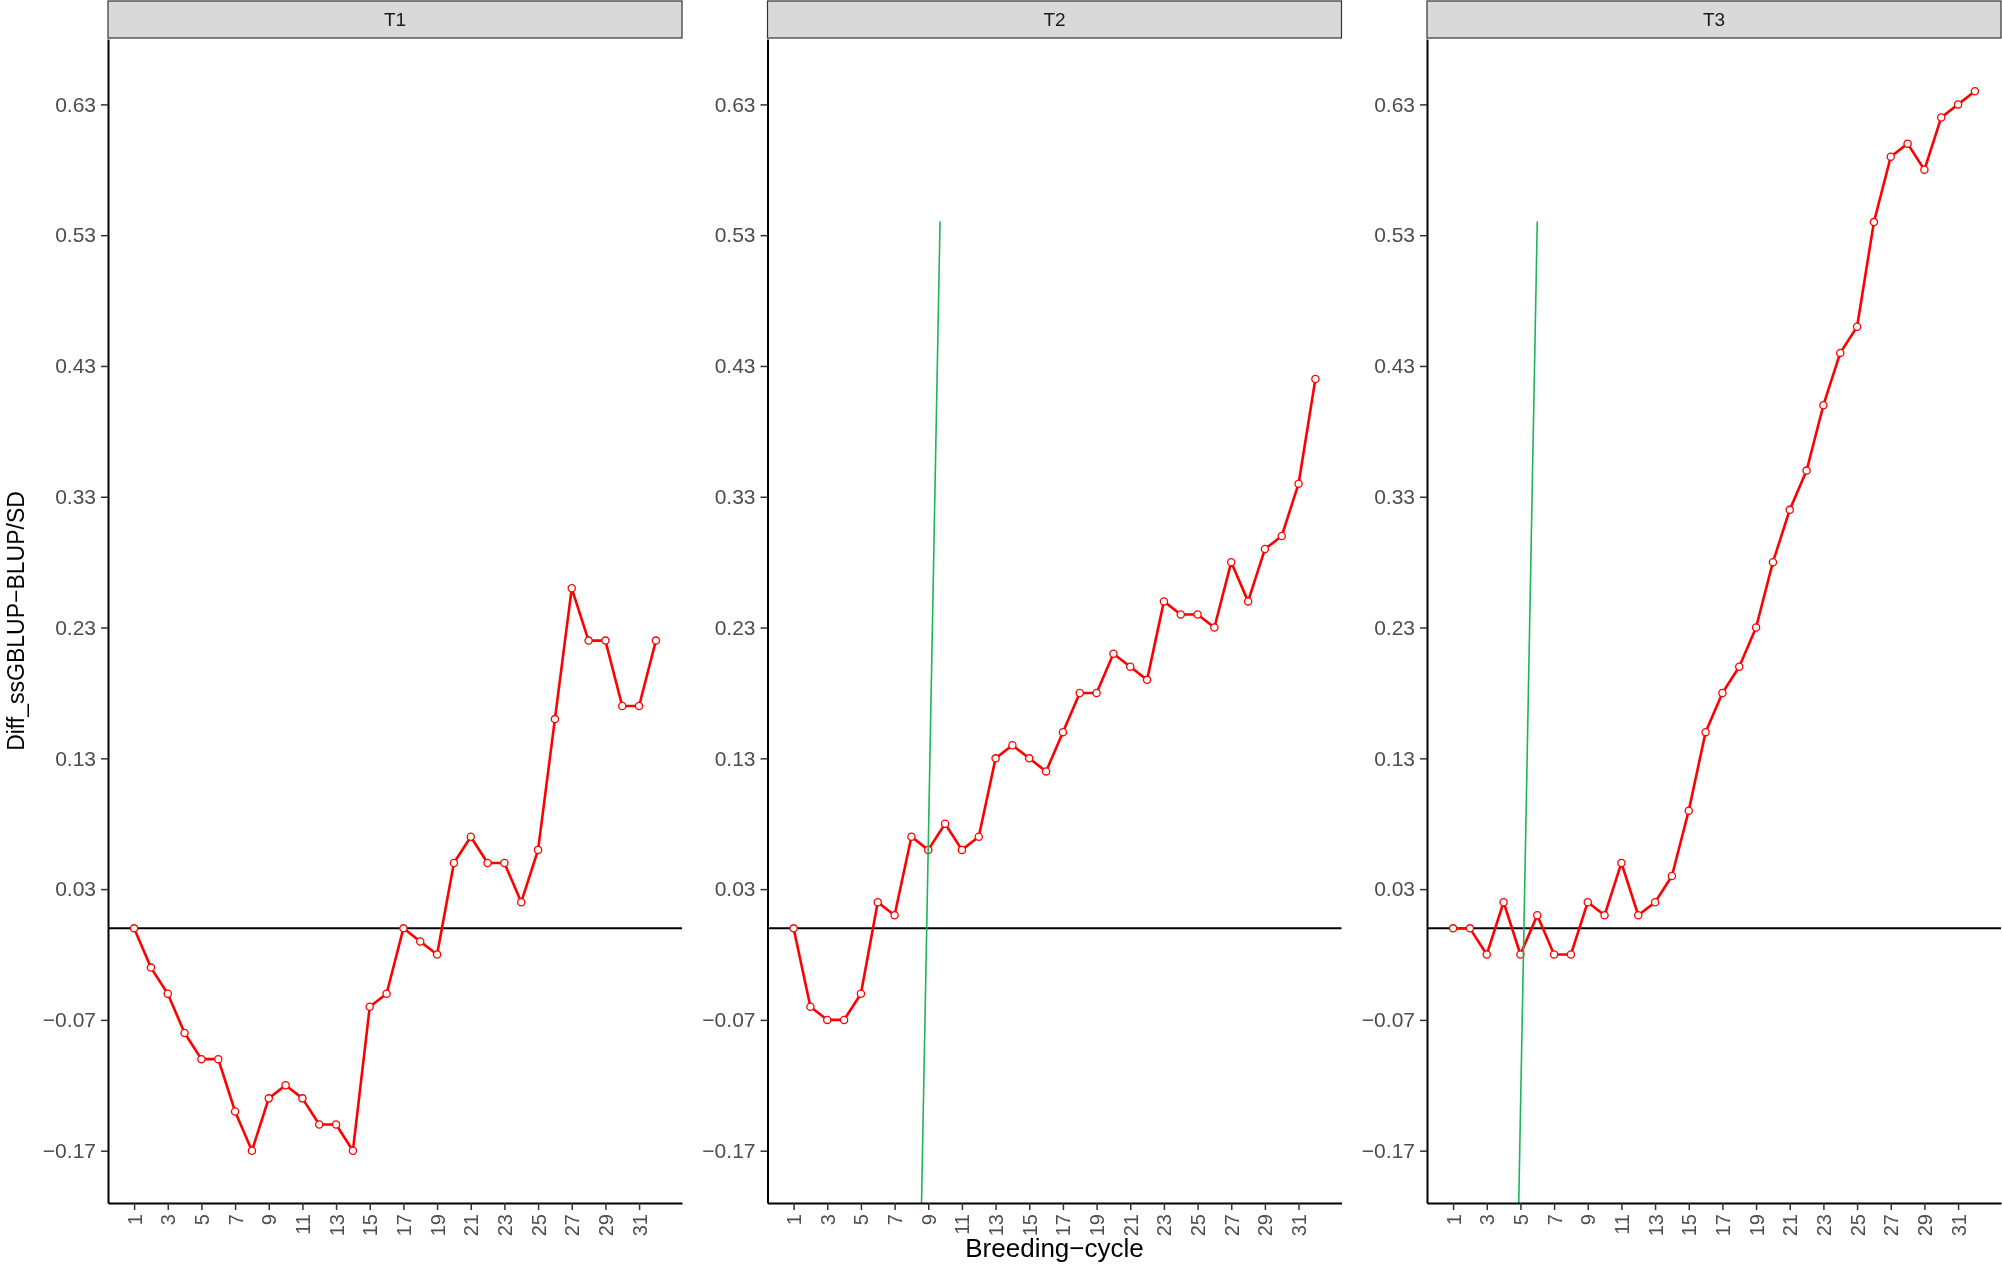 The image size is (2002, 1266). Describe the element at coordinates (794, 1220) in the screenshot. I see `x-tick-label: 1` at that location.